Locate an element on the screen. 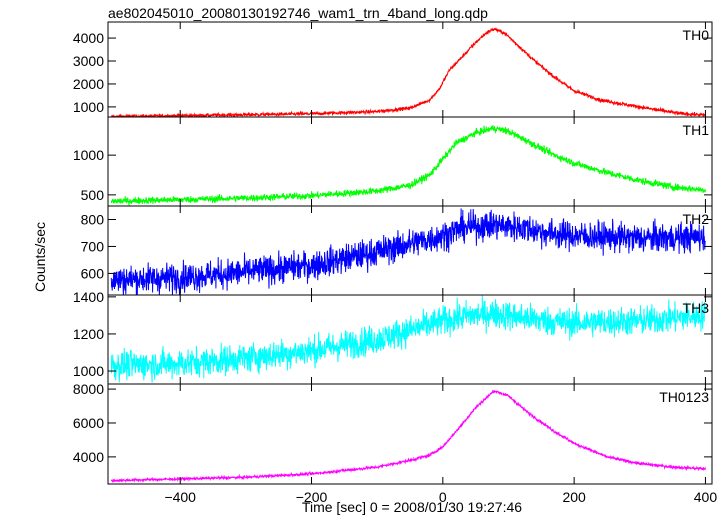 This screenshot has height=516, width=724. y-tick-label: 600 is located at coordinates (93, 273).